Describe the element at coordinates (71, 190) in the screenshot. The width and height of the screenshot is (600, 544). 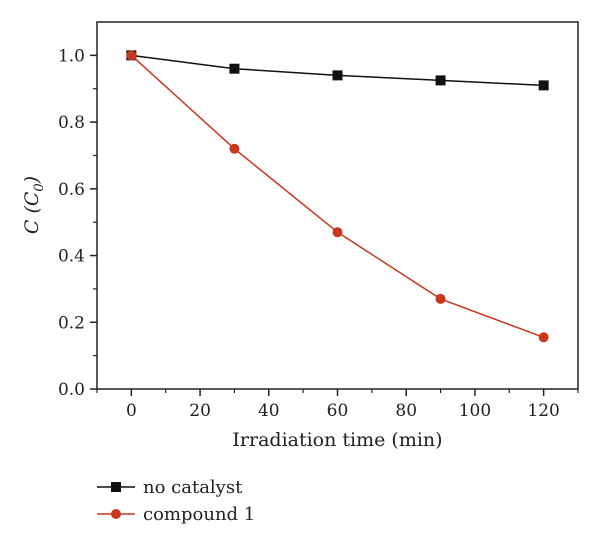
I see `y-tick-label: 0.6` at that location.